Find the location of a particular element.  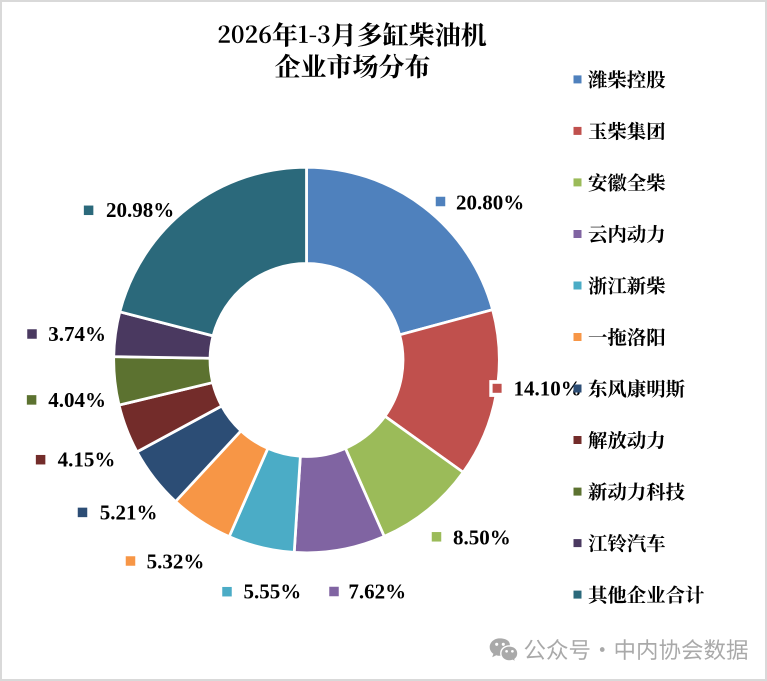

svg-text: 5.55% is located at coordinates (273, 592).